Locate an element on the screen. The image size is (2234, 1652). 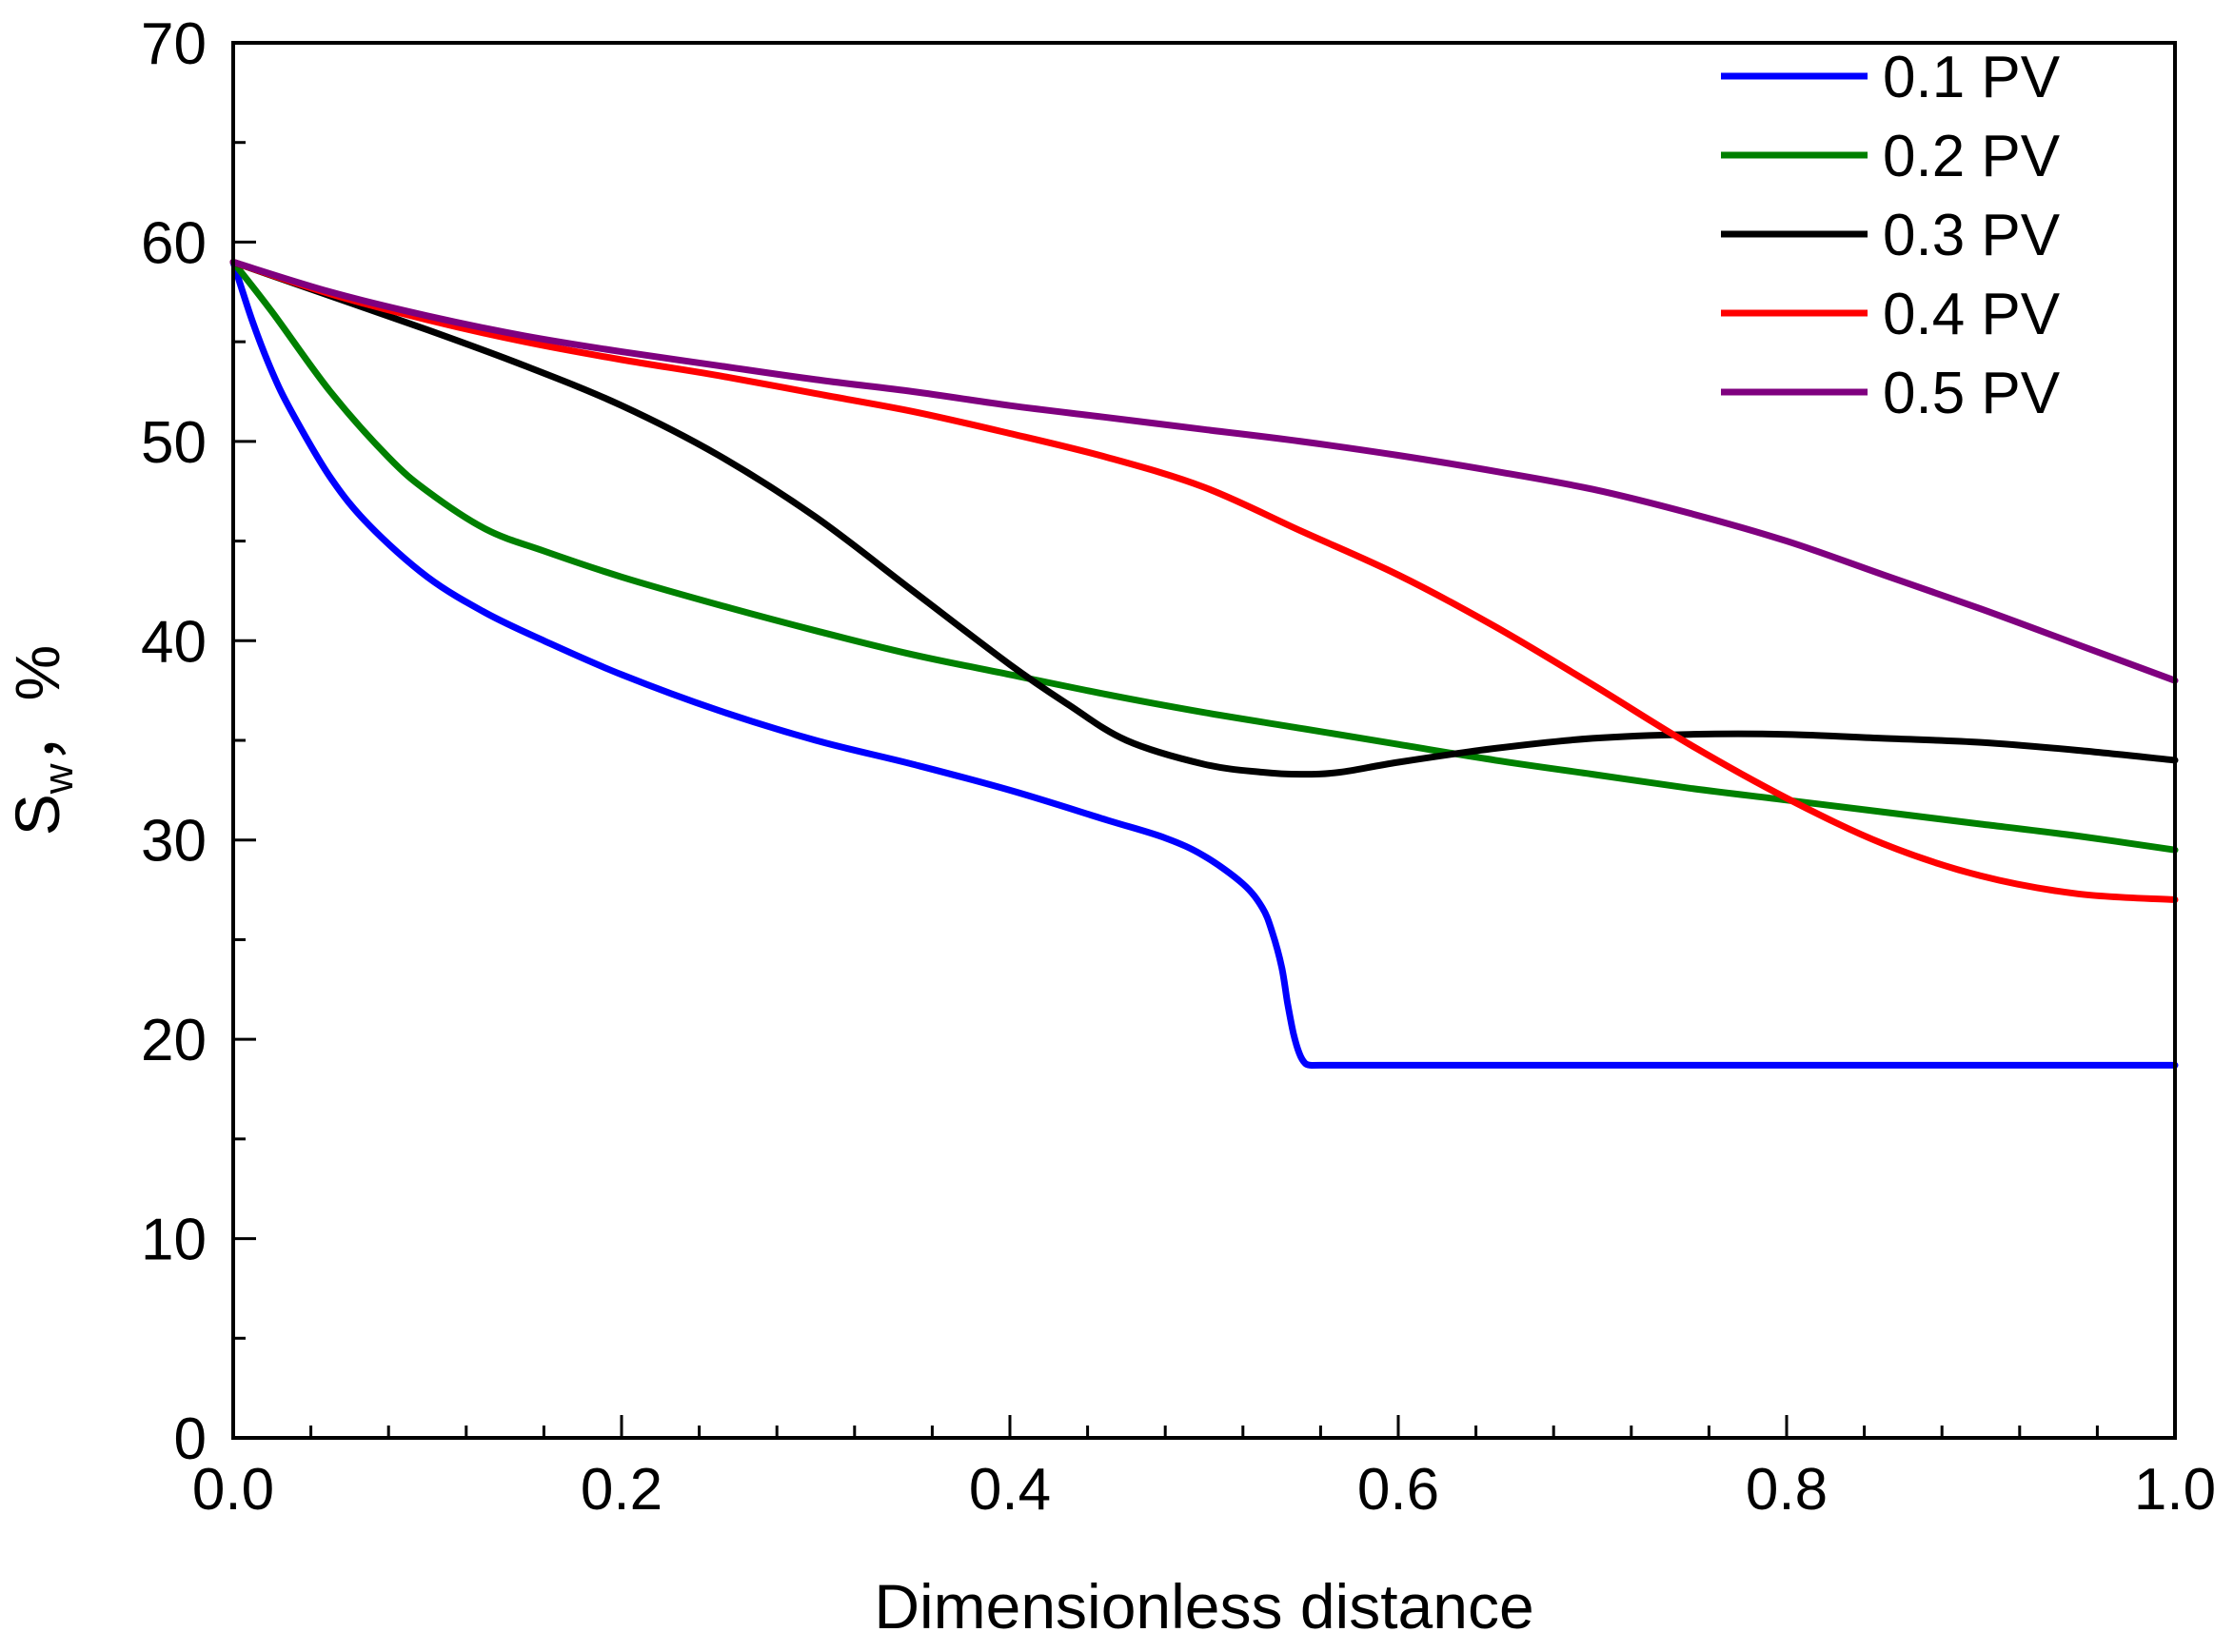
x-tick-label: 0.4 is located at coordinates (1010, 1490).